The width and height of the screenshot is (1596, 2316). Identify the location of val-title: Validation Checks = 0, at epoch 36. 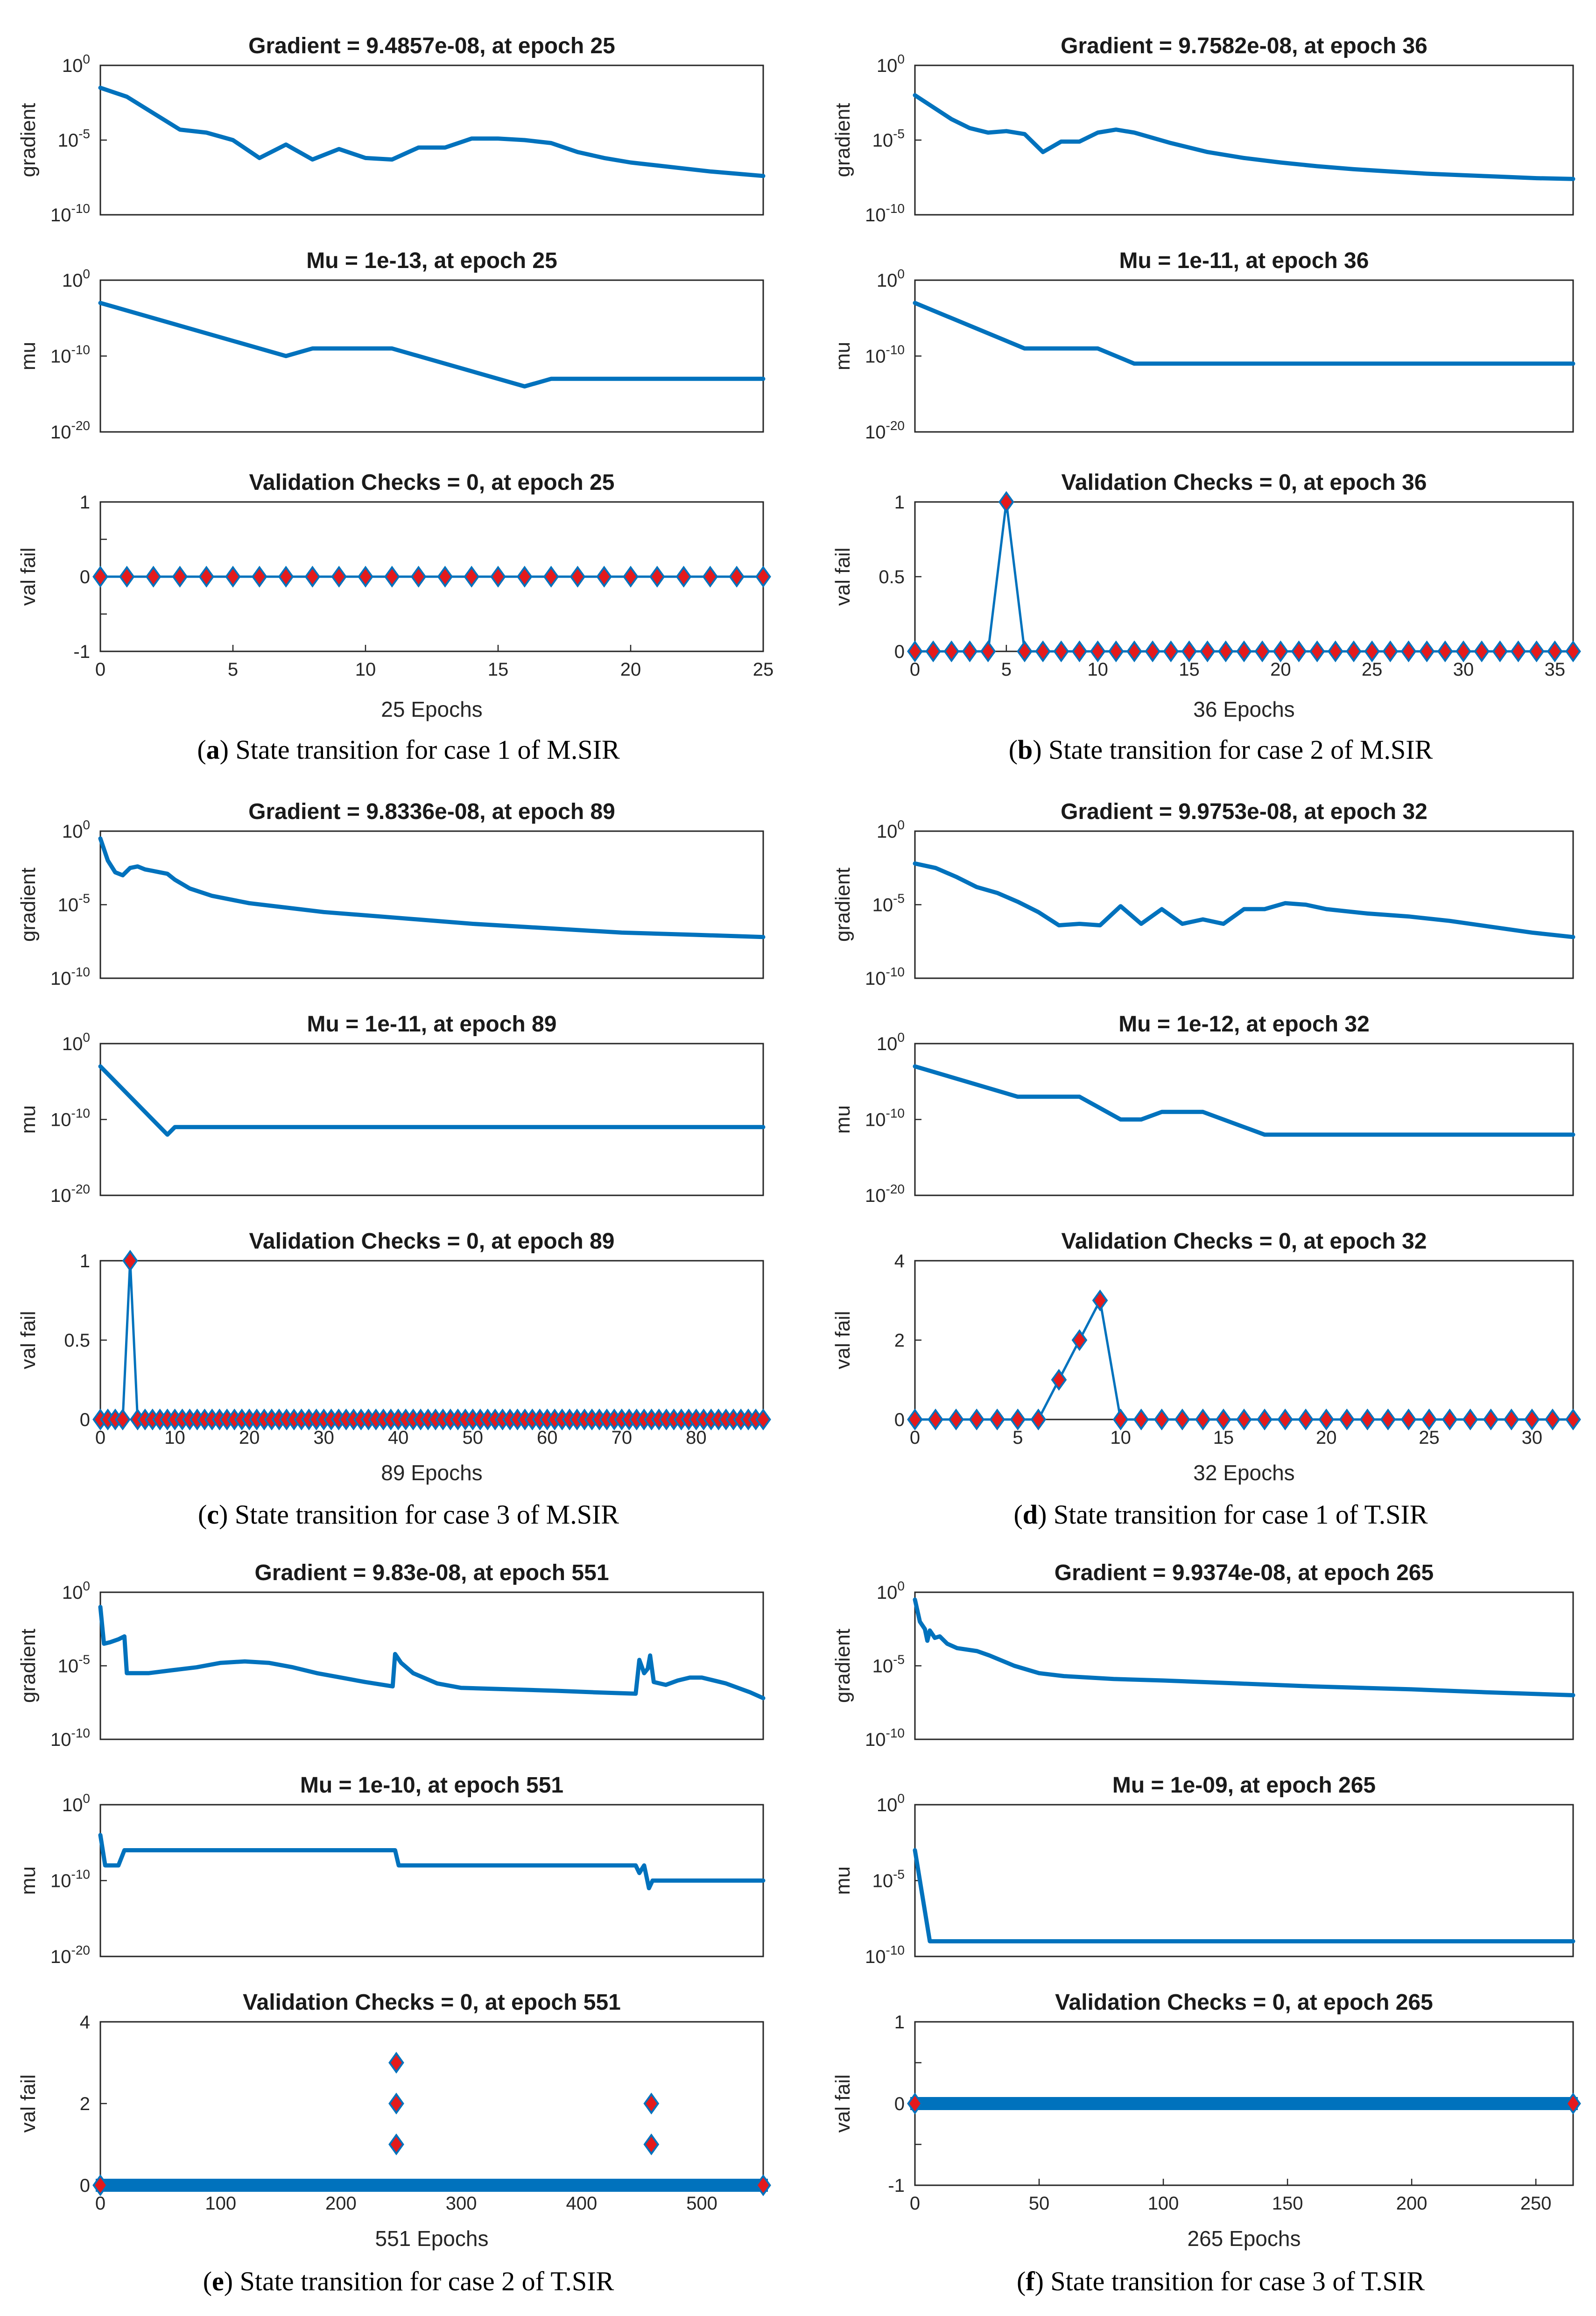
(1245, 482).